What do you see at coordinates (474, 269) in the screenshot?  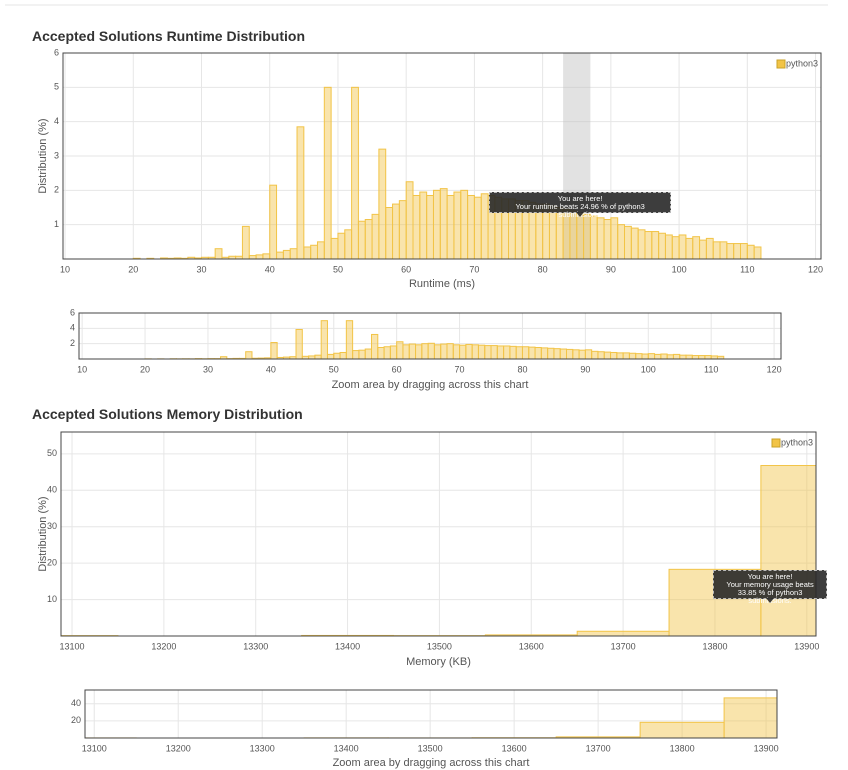 I see `x-tick-label: 70` at bounding box center [474, 269].